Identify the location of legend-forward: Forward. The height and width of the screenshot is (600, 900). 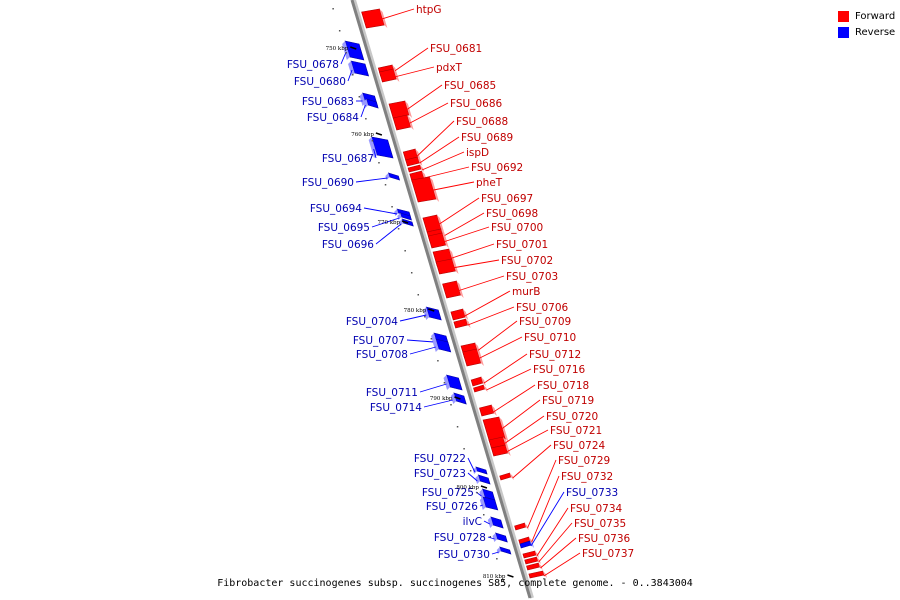
(866, 16).